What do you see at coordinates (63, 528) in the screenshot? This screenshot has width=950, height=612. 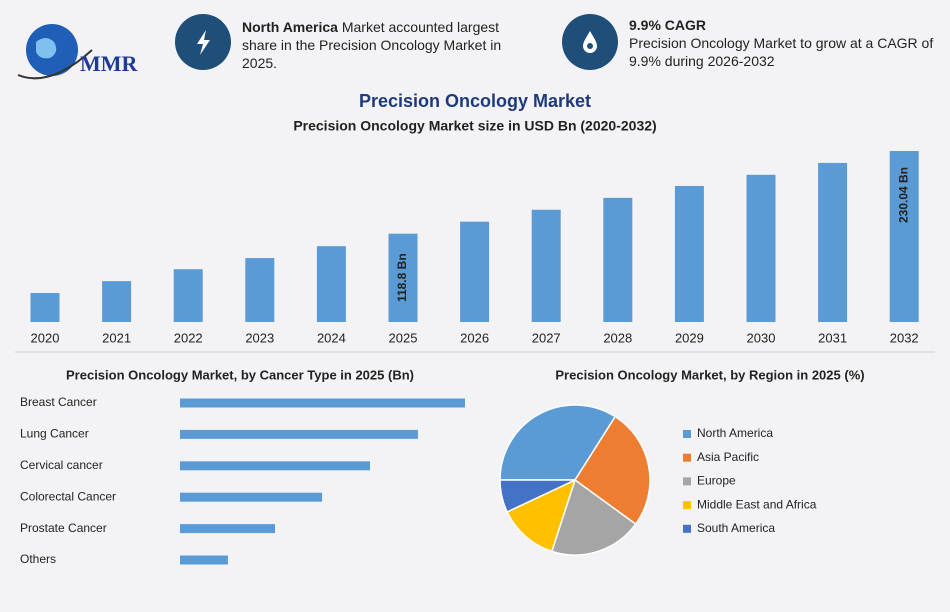 I see `category-label: Prostate Cancer` at bounding box center [63, 528].